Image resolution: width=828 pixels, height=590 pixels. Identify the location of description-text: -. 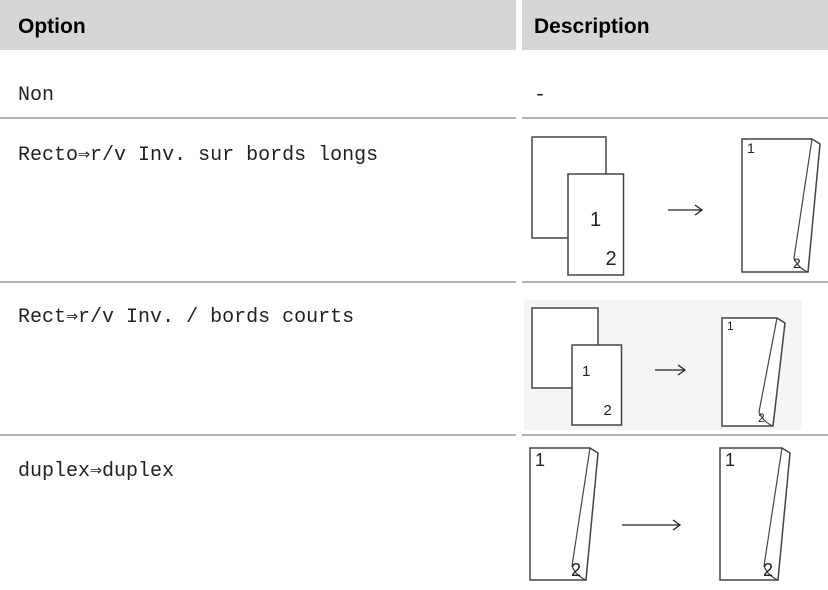
(540, 95).